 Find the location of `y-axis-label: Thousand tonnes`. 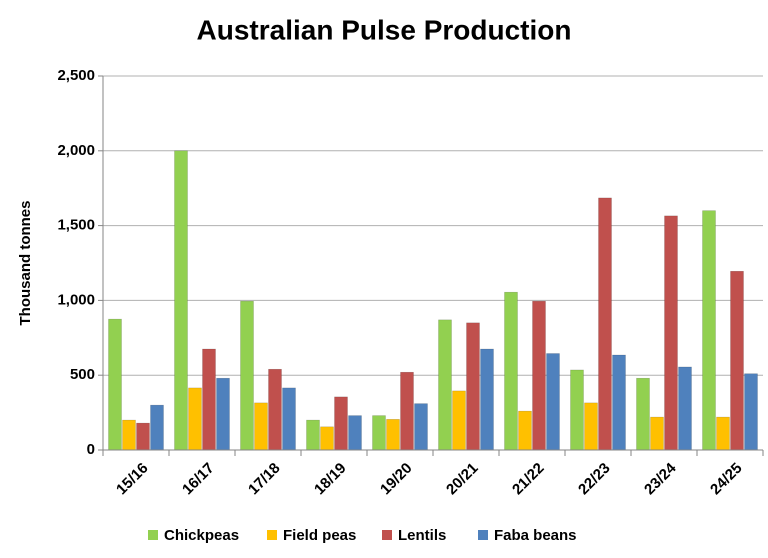

y-axis-label: Thousand tonnes is located at coordinates (25, 263).